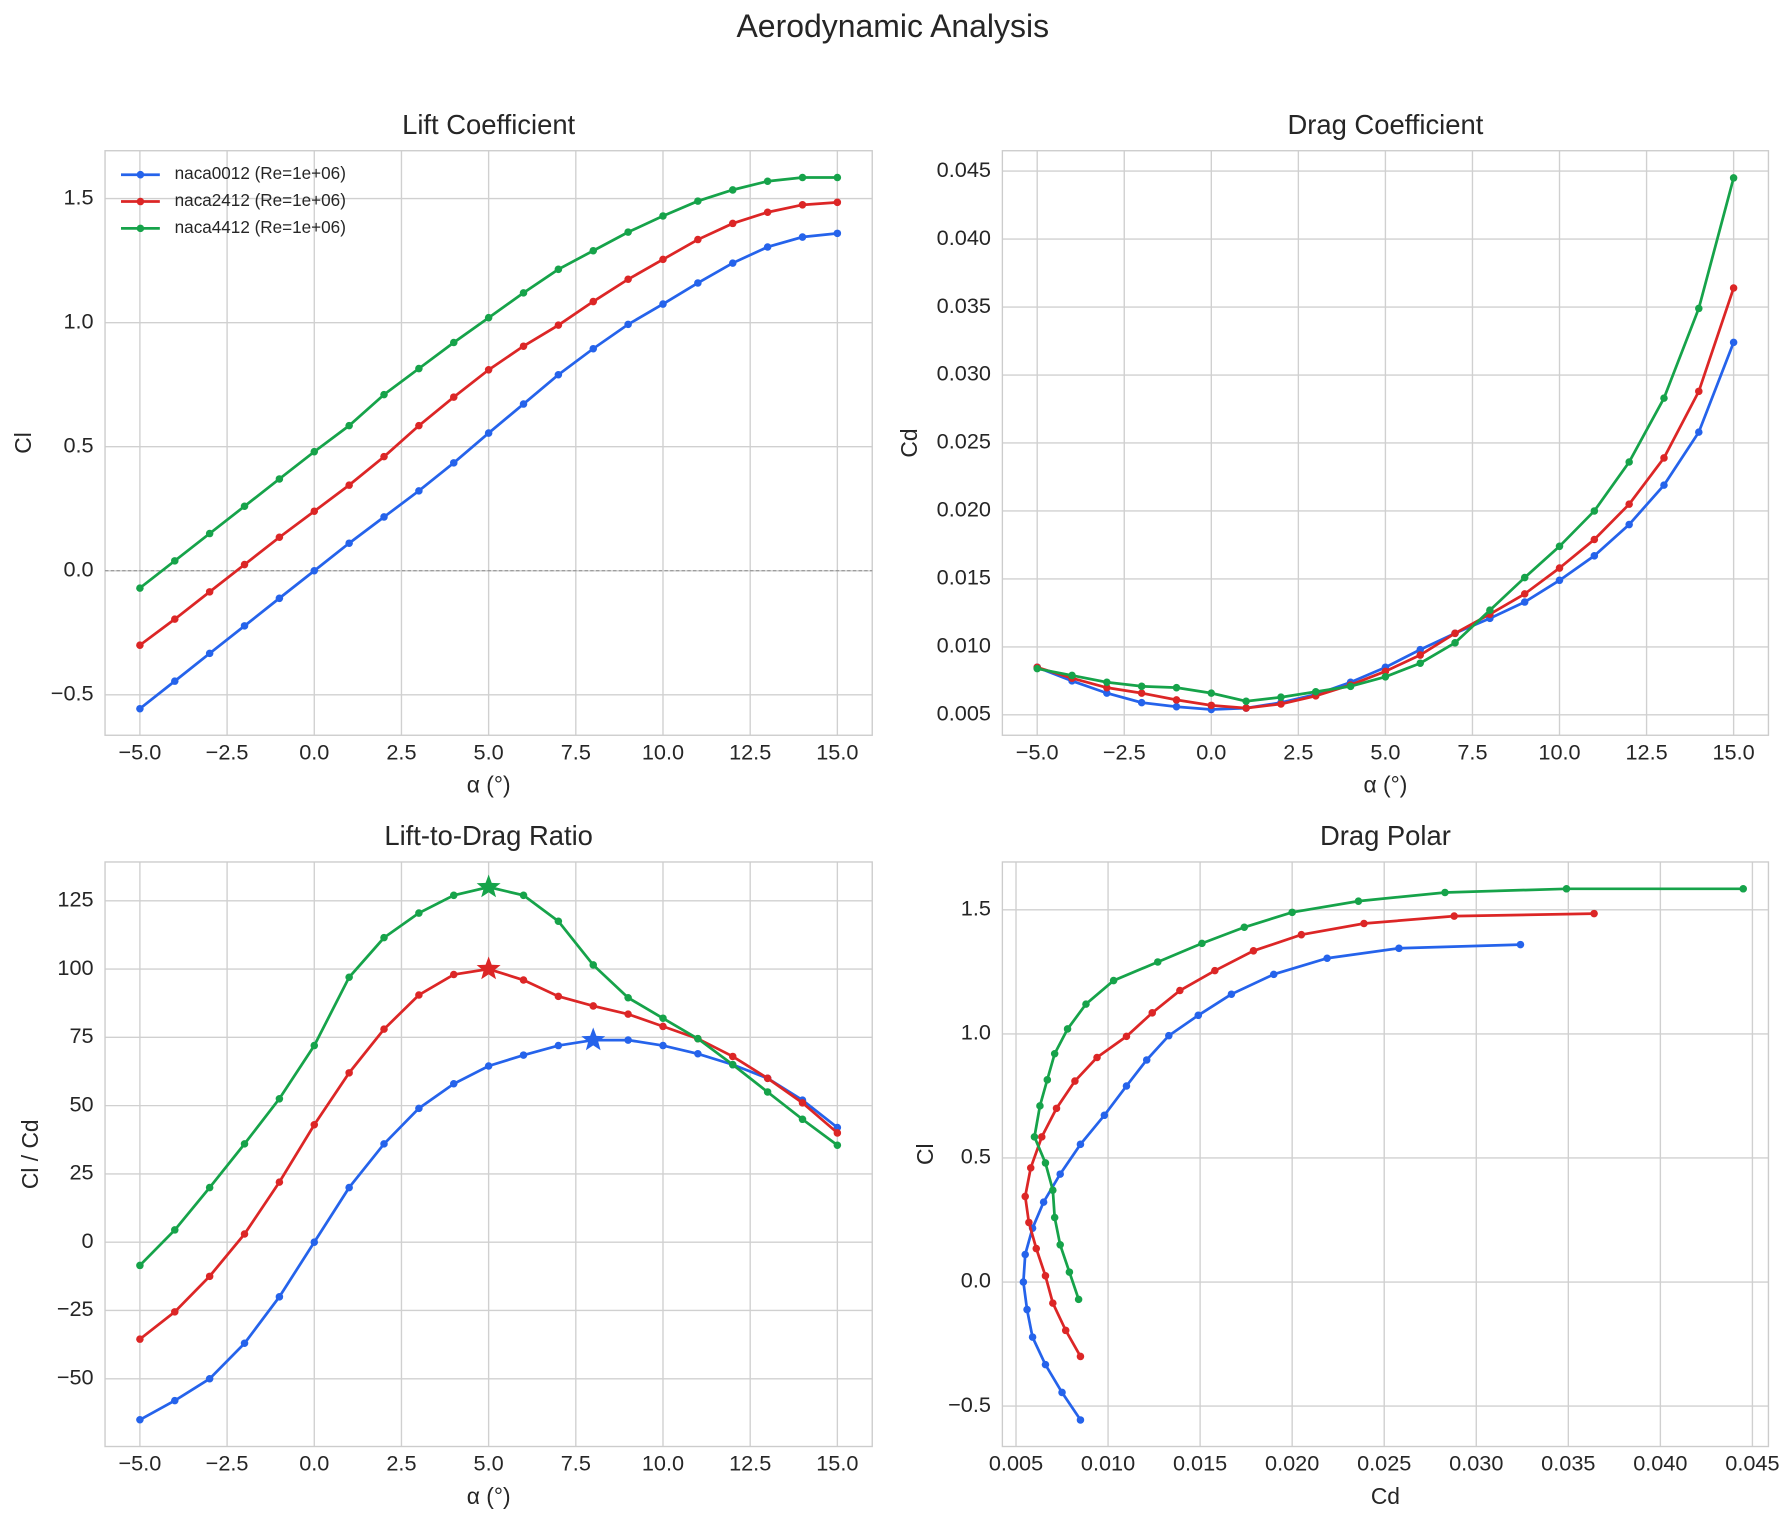 Image resolution: width=1781 pixels, height=1518 pixels. I want to click on y-tick-label: 0.5, so click(976, 1156).